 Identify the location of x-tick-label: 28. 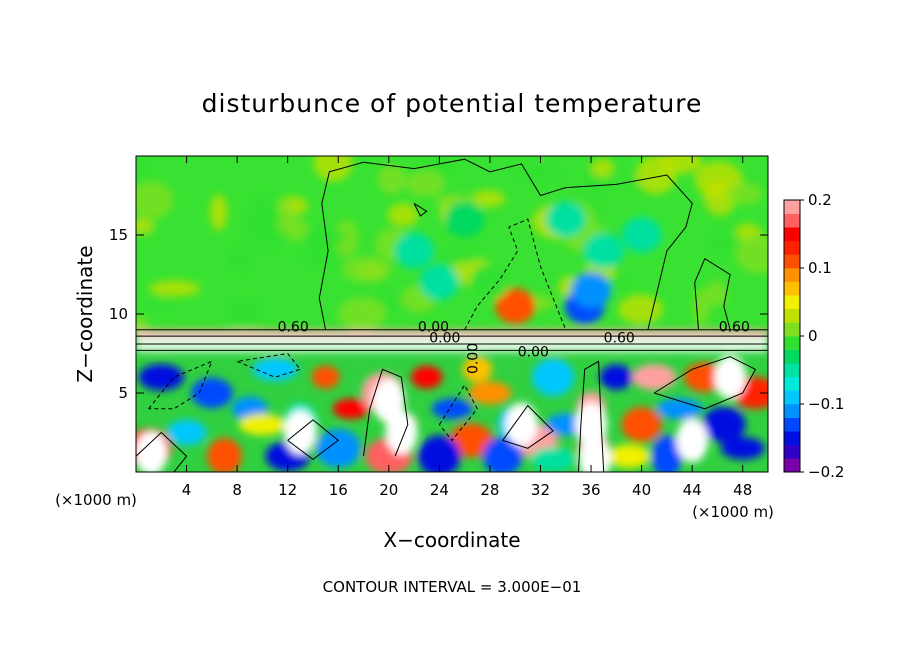
(489, 490).